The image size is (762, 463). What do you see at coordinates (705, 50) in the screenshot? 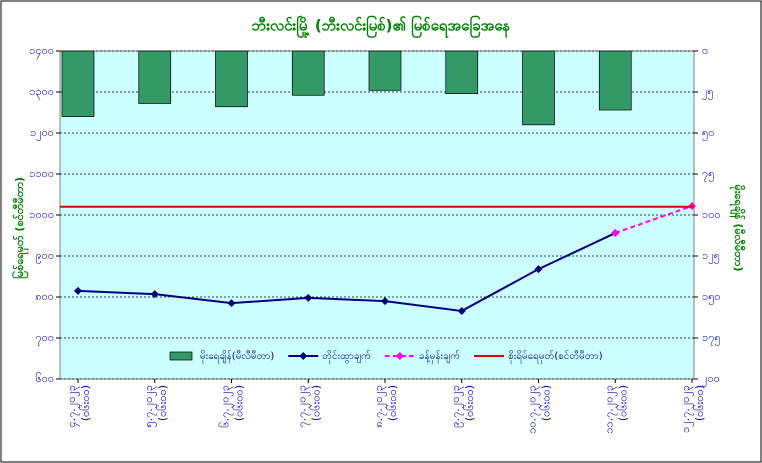
I see `y2-tick-label: ၀` at bounding box center [705, 50].